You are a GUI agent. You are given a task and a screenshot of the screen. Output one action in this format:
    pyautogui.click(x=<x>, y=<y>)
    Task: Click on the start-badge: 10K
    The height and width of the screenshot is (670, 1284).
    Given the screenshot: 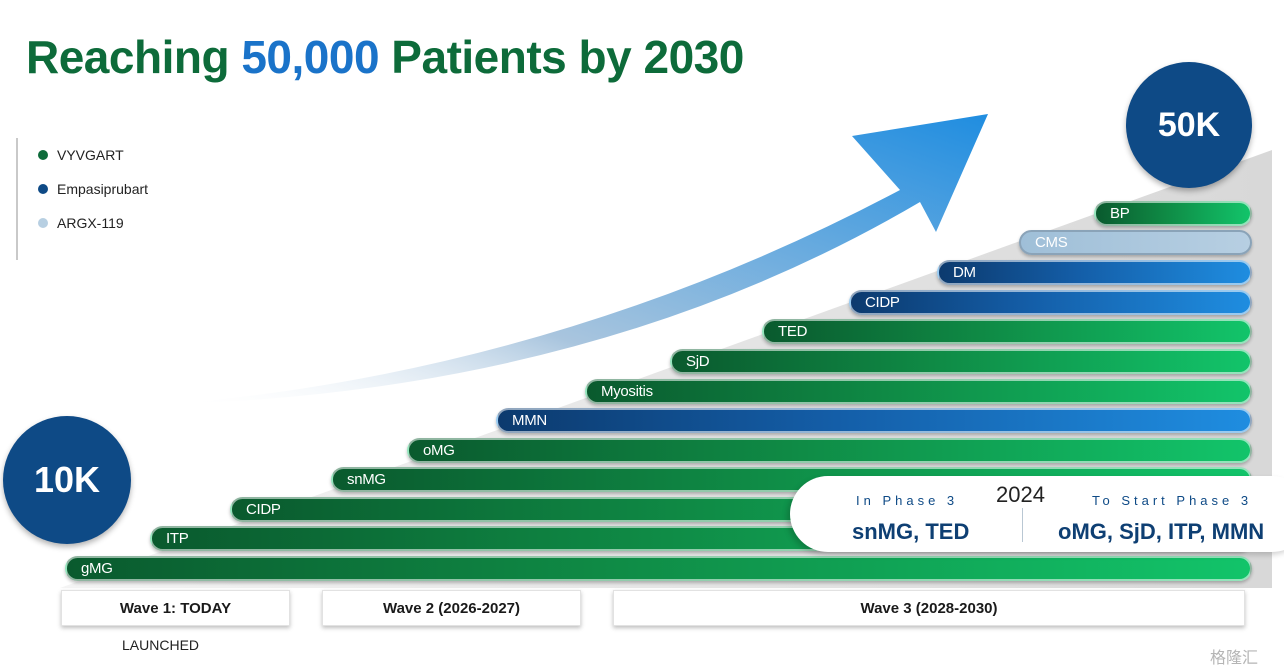 What is the action you would take?
    pyautogui.click(x=67, y=480)
    